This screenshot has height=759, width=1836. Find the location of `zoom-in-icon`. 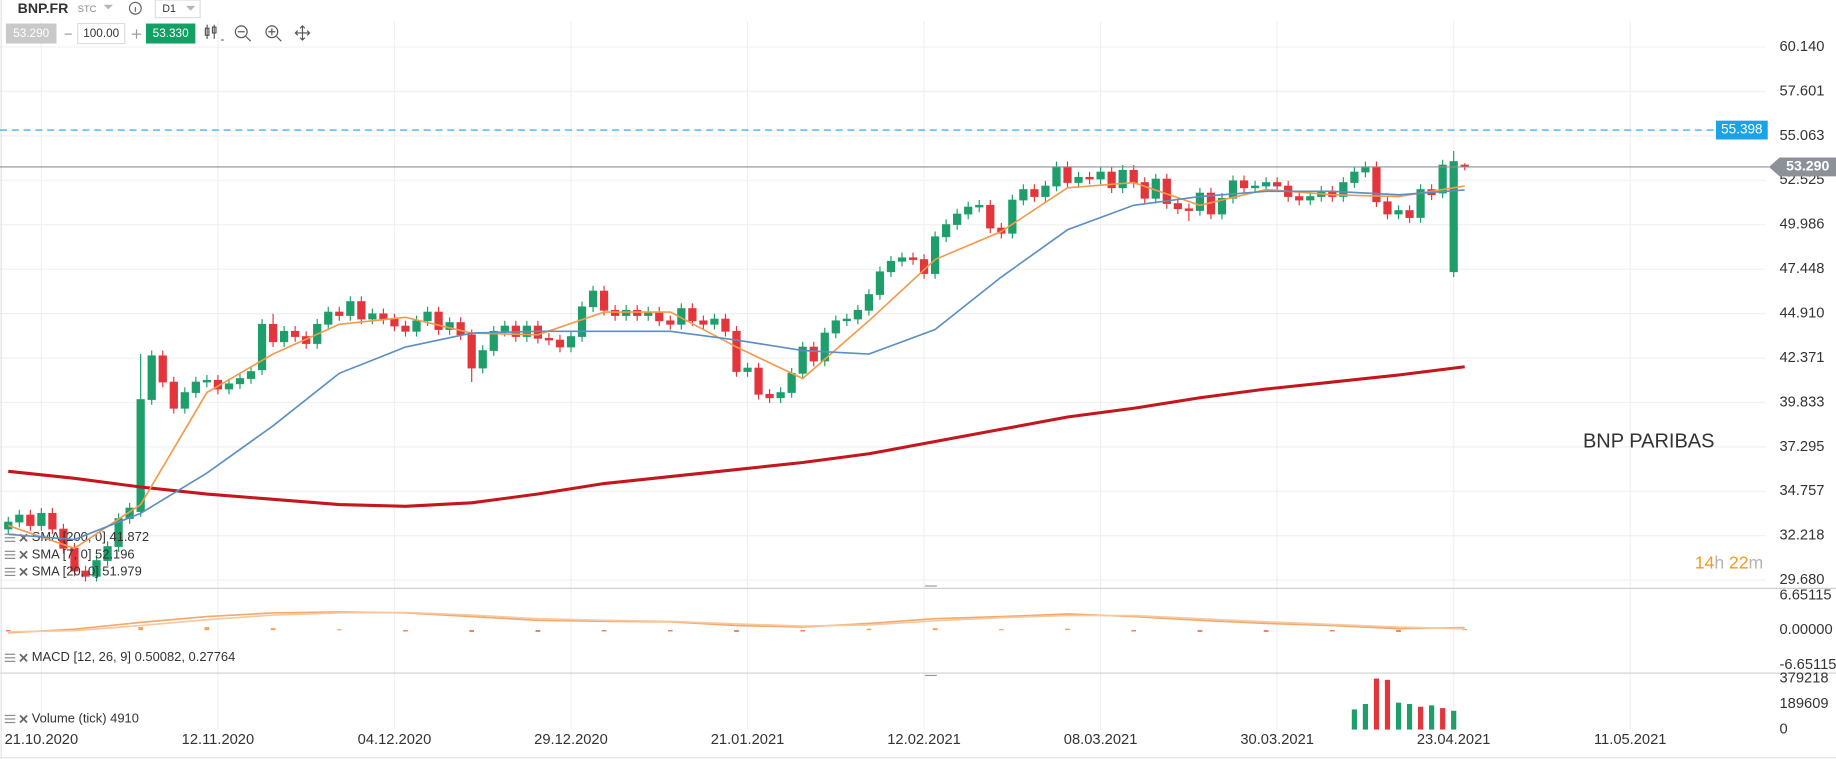

zoom-in-icon is located at coordinates (273, 33).